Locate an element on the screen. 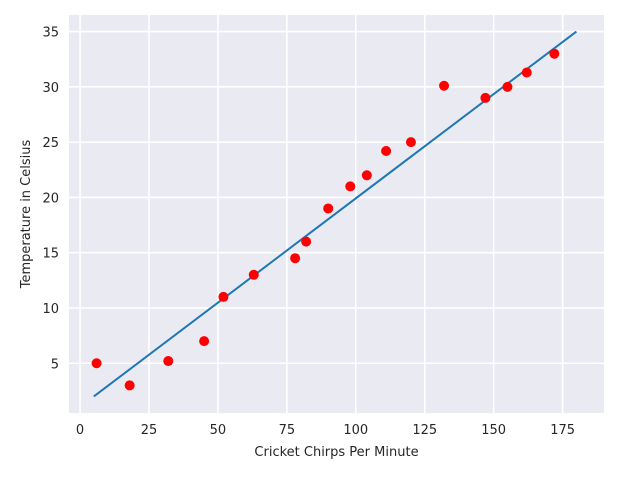  x-axis-label: Cricket Chirps Per Minute is located at coordinates (336, 452).